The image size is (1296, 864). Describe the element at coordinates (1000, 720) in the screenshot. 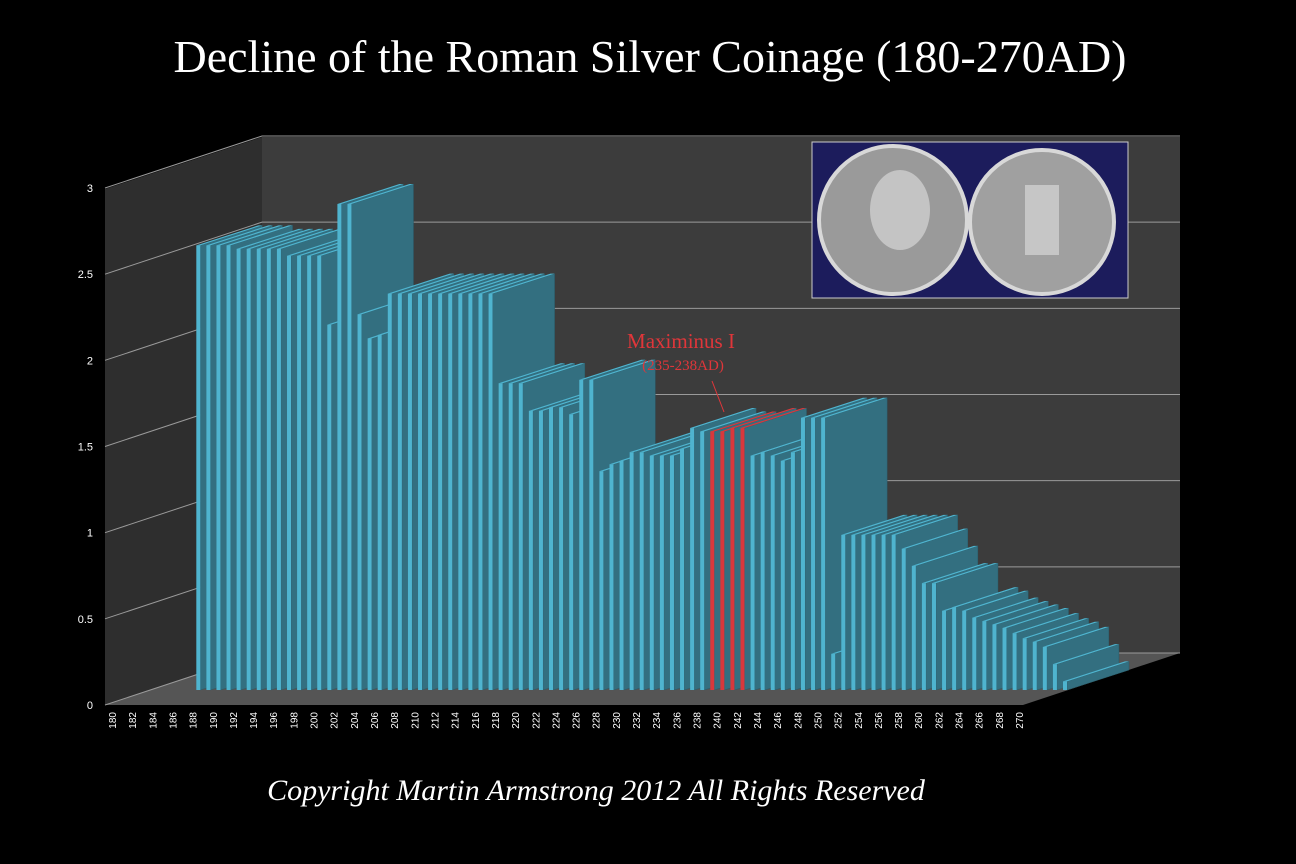

I see `x-tick-label: 268` at that location.